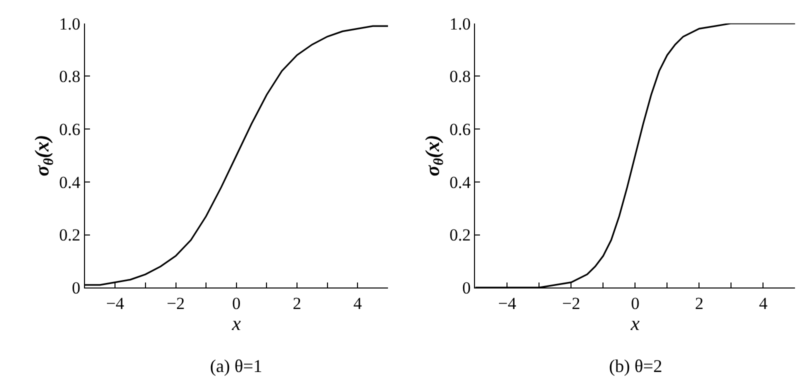 This screenshot has width=800, height=388. What do you see at coordinates (635, 366) in the screenshot?
I see `text: (b) θ=2` at bounding box center [635, 366].